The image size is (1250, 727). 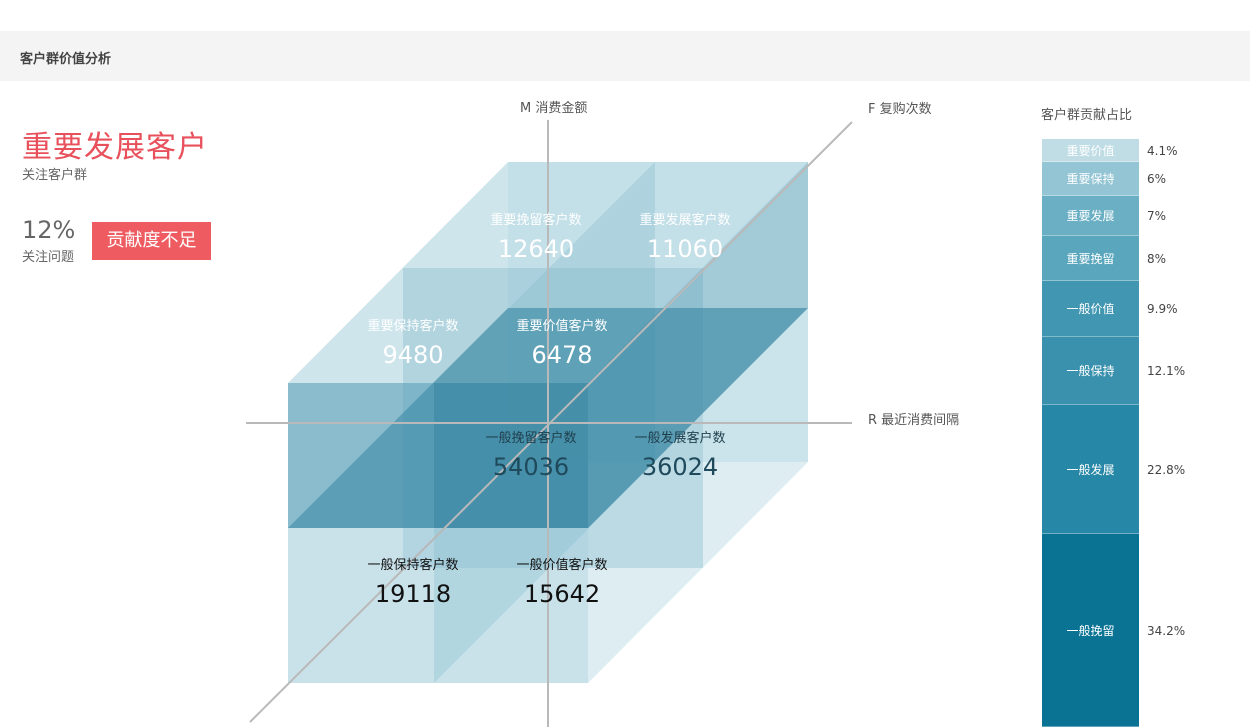 I want to click on share-segment-label: 重要发展, so click(x=1090, y=216).